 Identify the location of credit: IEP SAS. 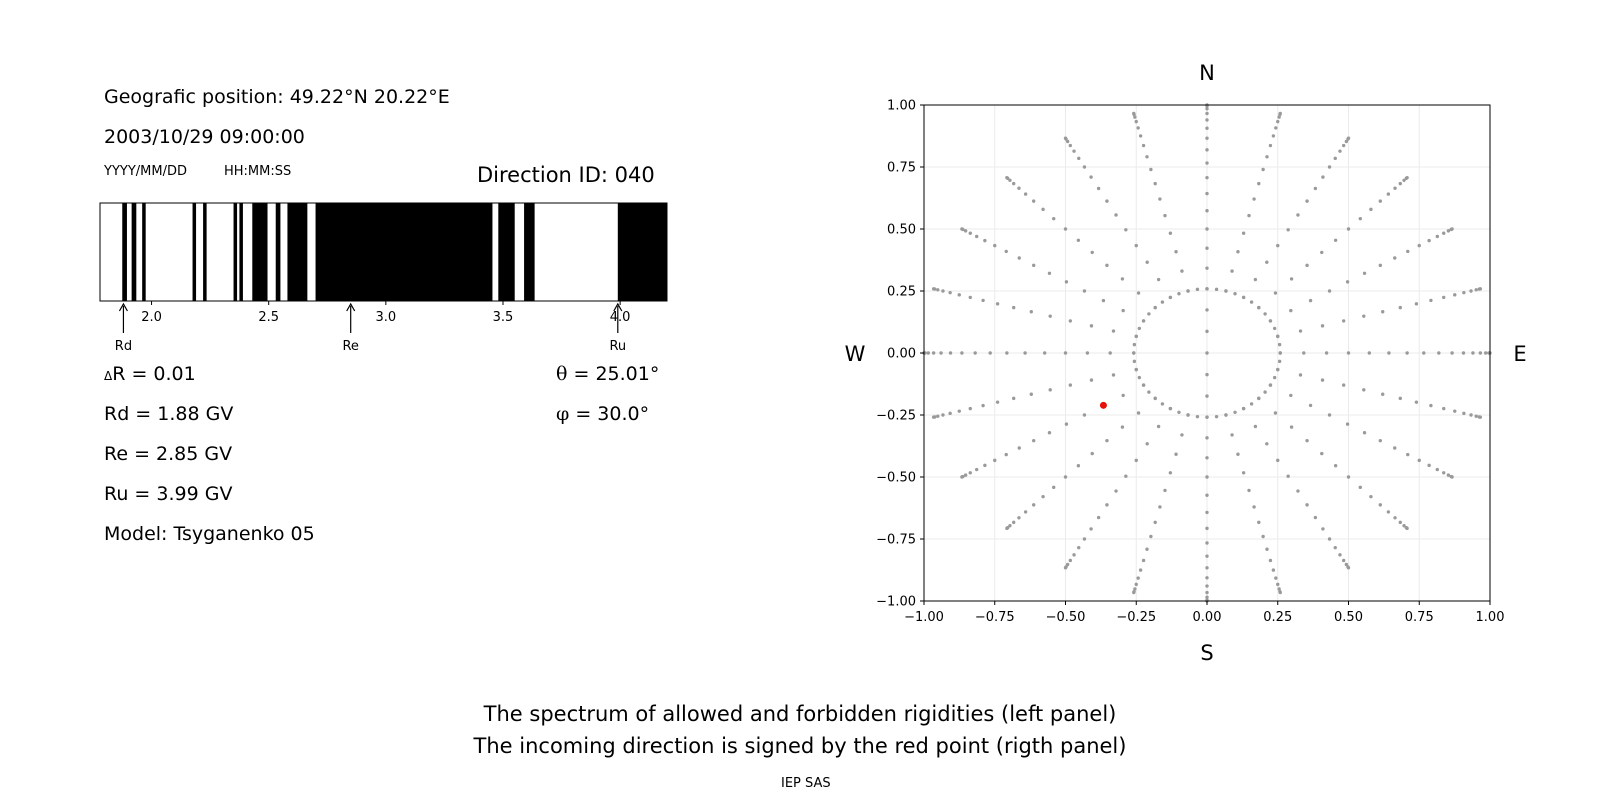
(806, 783).